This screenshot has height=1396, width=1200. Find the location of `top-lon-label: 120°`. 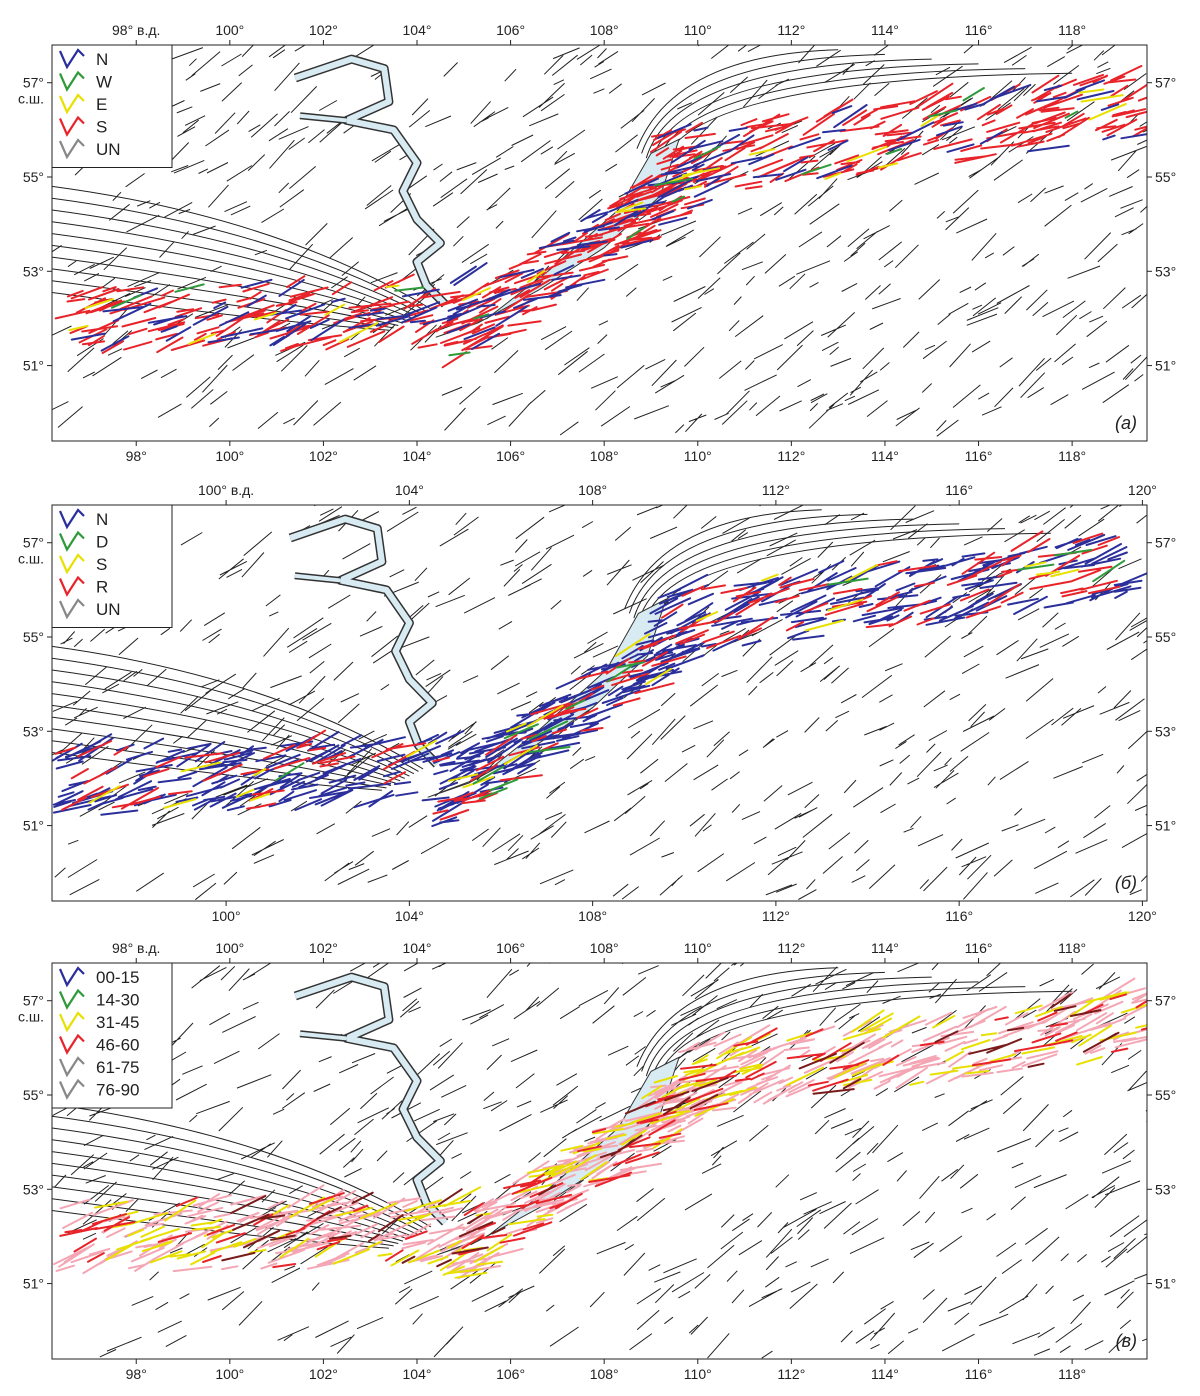

top-lon-label: 120° is located at coordinates (1142, 490).